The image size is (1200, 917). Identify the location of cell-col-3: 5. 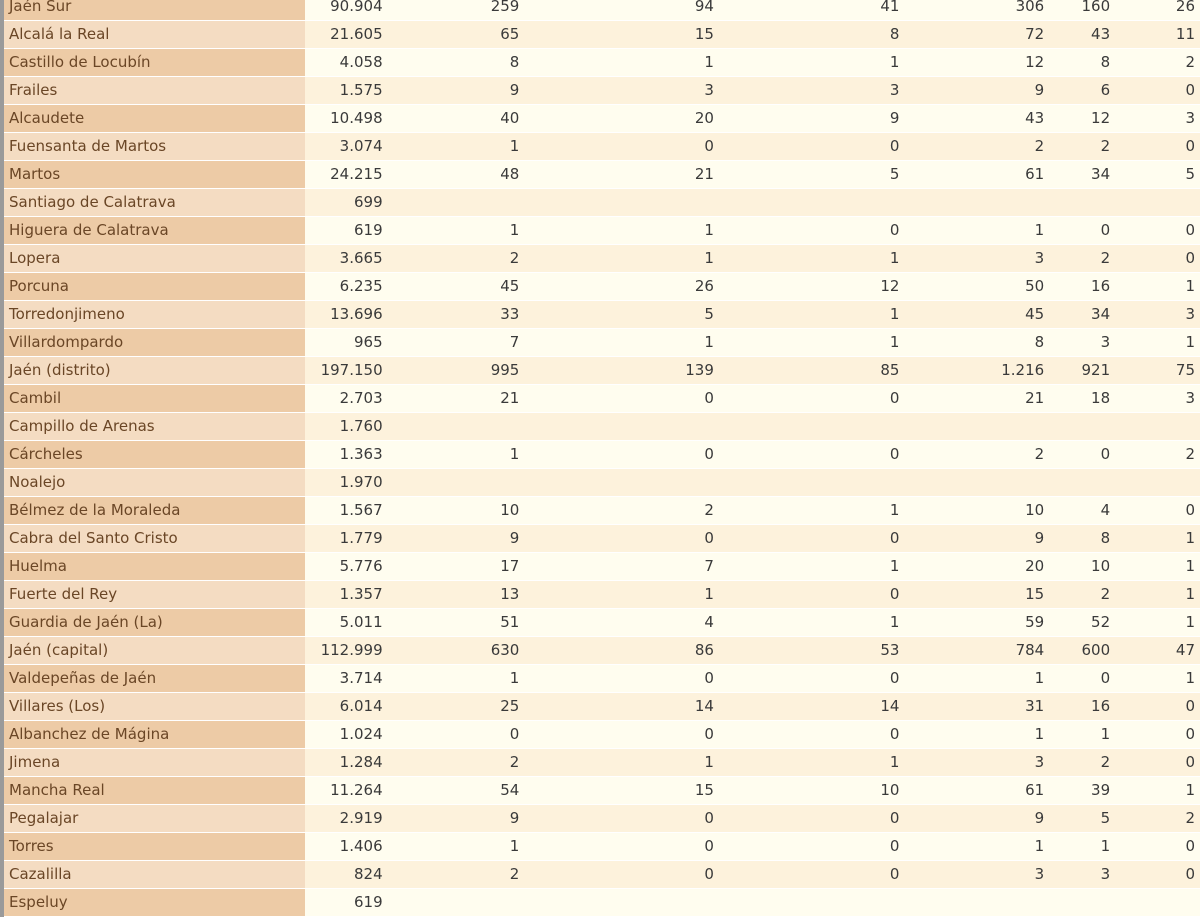
(621, 314).